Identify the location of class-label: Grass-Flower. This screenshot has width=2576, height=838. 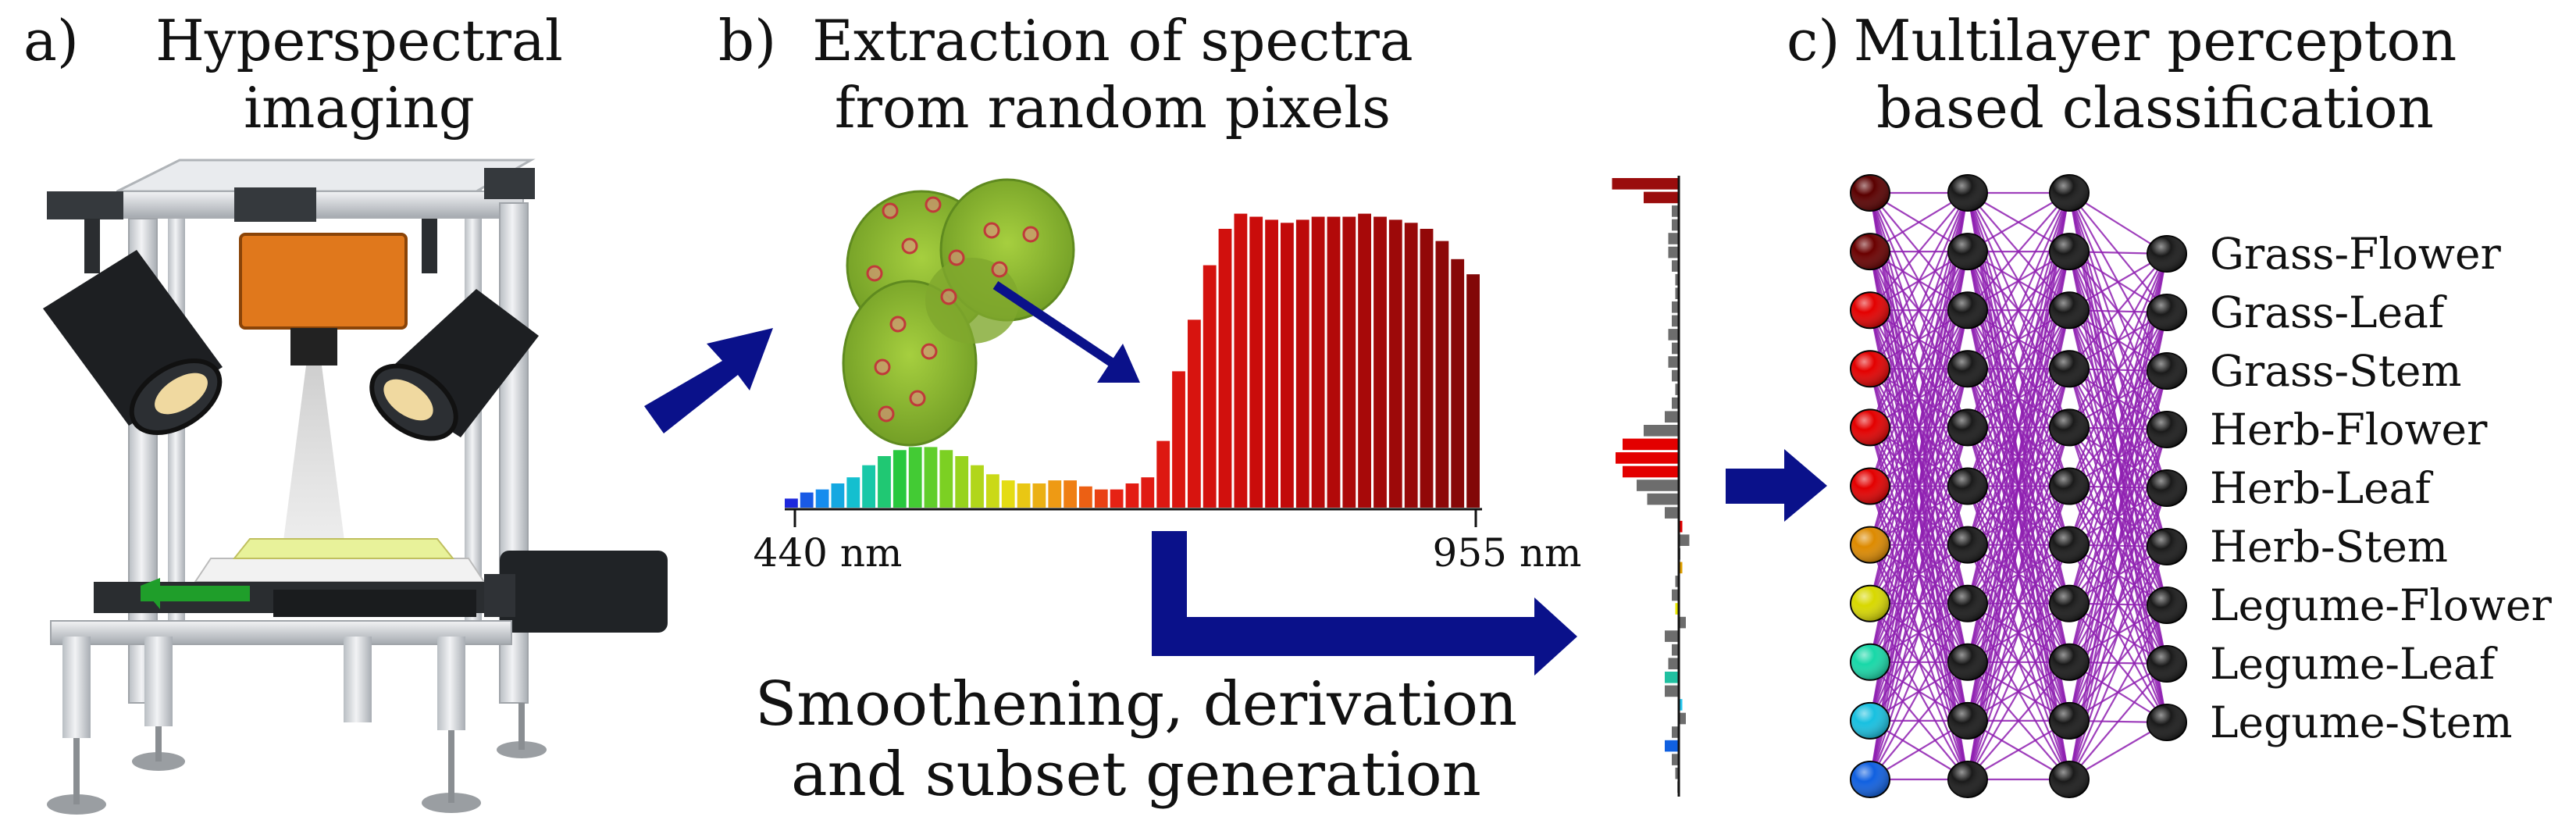
(2356, 254).